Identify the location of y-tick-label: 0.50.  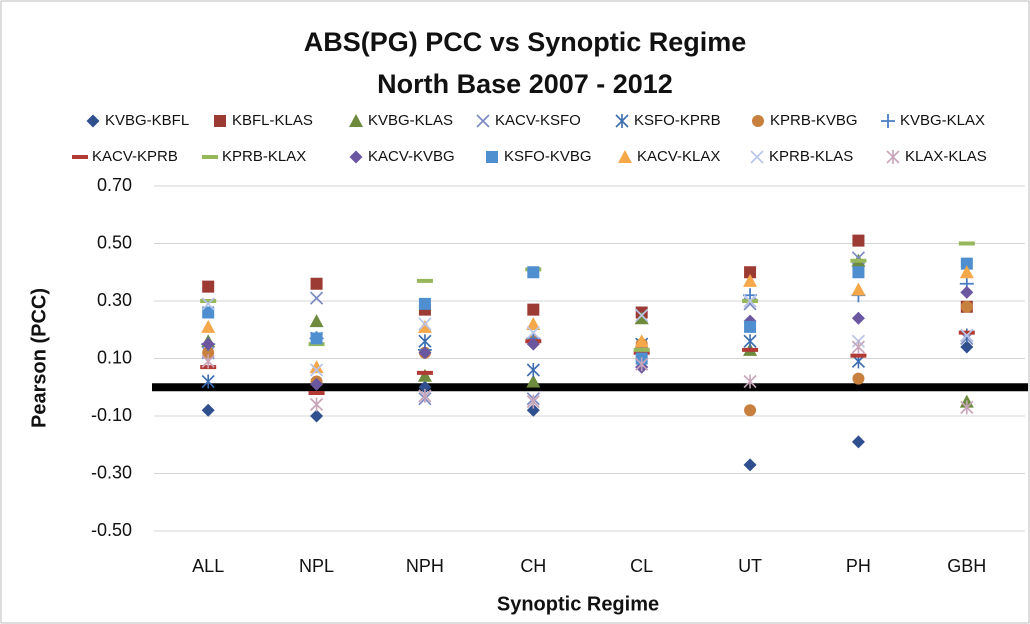
(114, 242).